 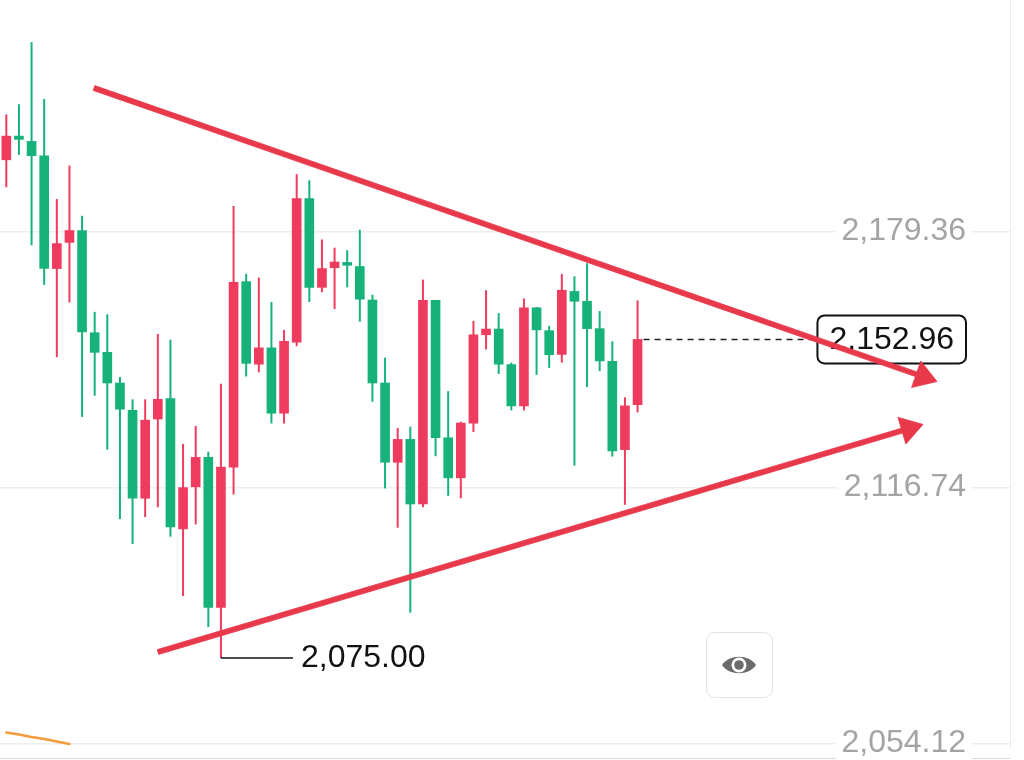 What do you see at coordinates (904, 485) in the screenshot?
I see `y-tick-label: 2,116.74` at bounding box center [904, 485].